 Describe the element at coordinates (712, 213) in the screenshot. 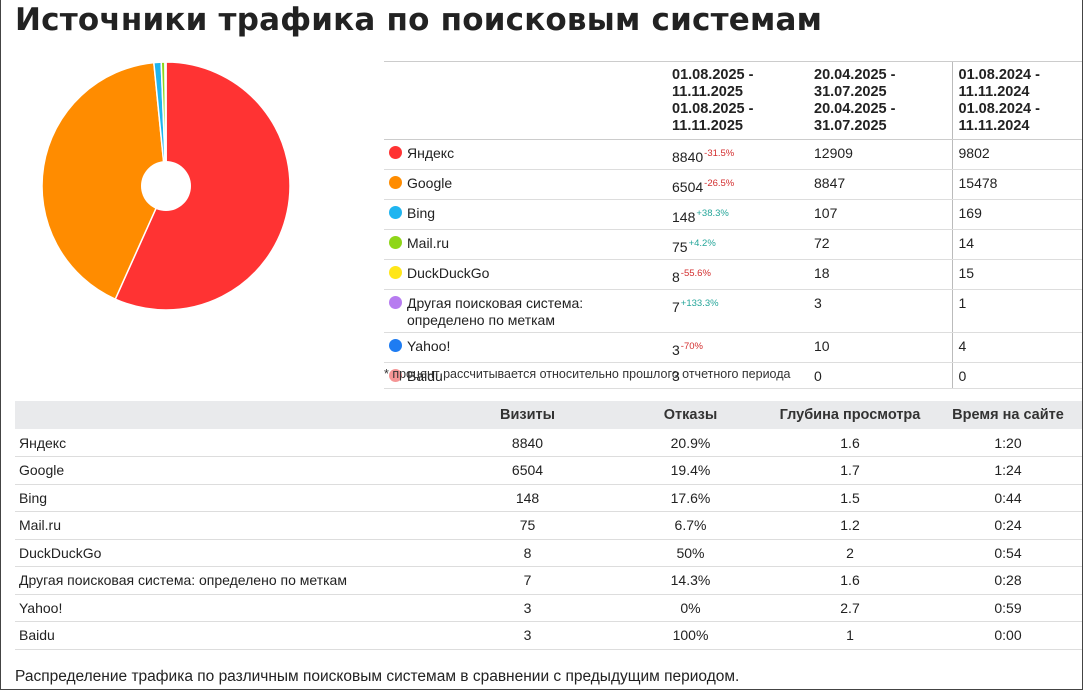

I see `change-percent: +38.3%` at that location.